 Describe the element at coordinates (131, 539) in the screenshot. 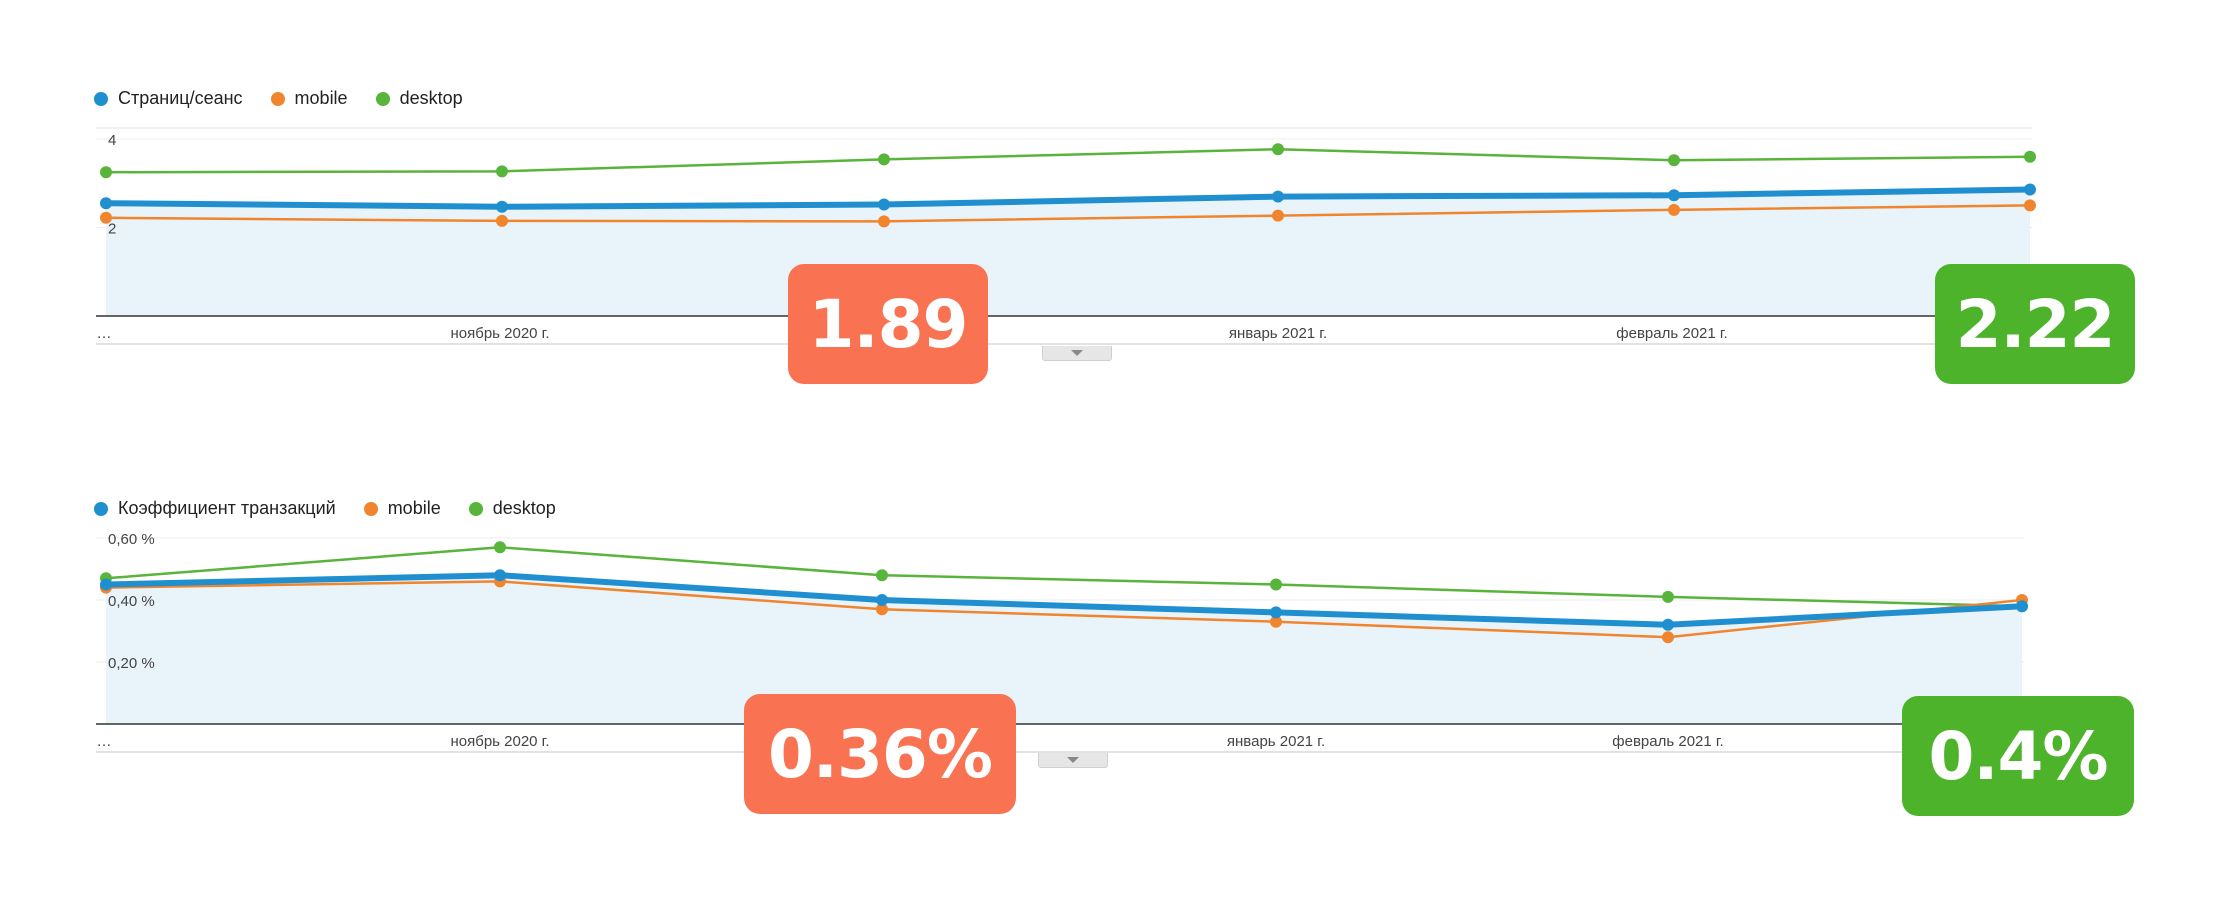

I see `y-tick-label: 0,60 %` at that location.